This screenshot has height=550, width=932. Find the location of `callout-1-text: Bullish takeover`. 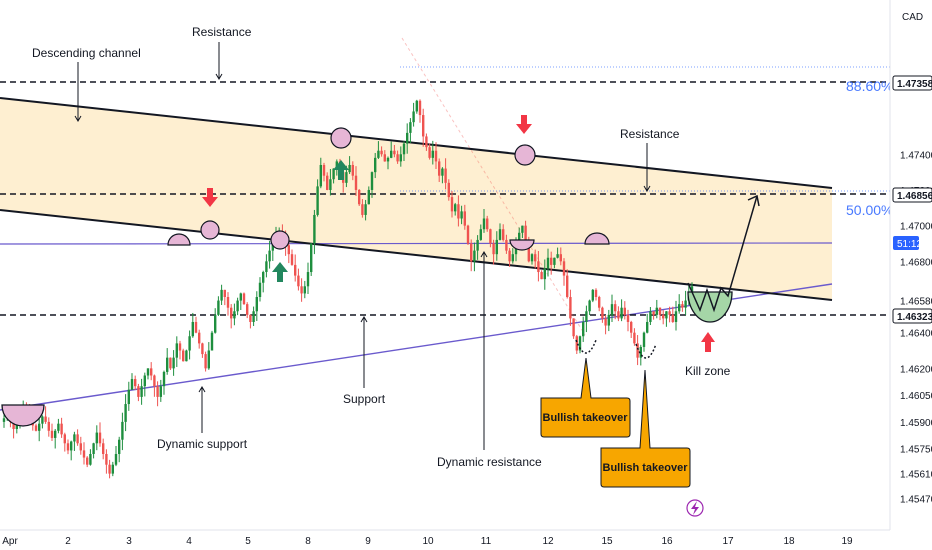

callout-1-text: Bullish takeover is located at coordinates (586, 418).